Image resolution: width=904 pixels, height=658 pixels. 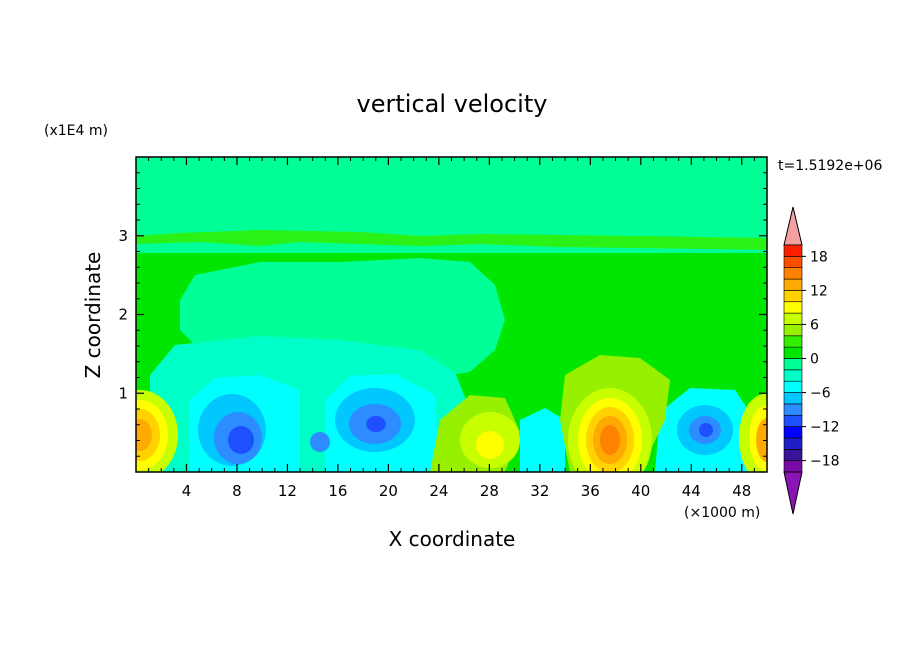 What do you see at coordinates (814, 325) in the screenshot?
I see `colorbar-label: 6` at bounding box center [814, 325].